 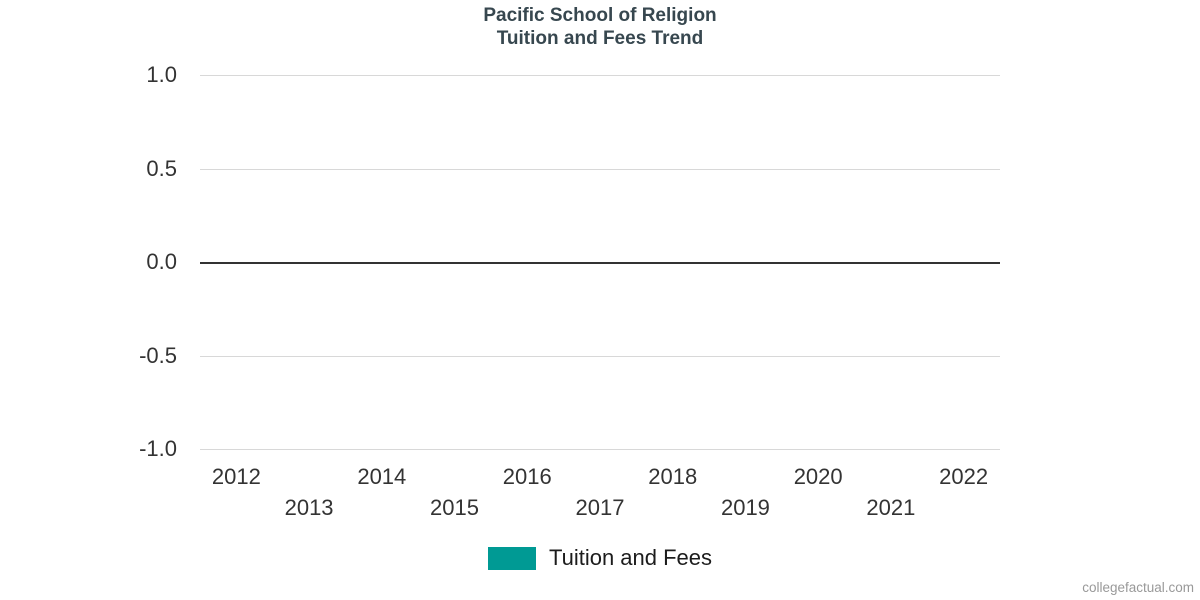 I want to click on x-tick-label: 2012, so click(x=236, y=476).